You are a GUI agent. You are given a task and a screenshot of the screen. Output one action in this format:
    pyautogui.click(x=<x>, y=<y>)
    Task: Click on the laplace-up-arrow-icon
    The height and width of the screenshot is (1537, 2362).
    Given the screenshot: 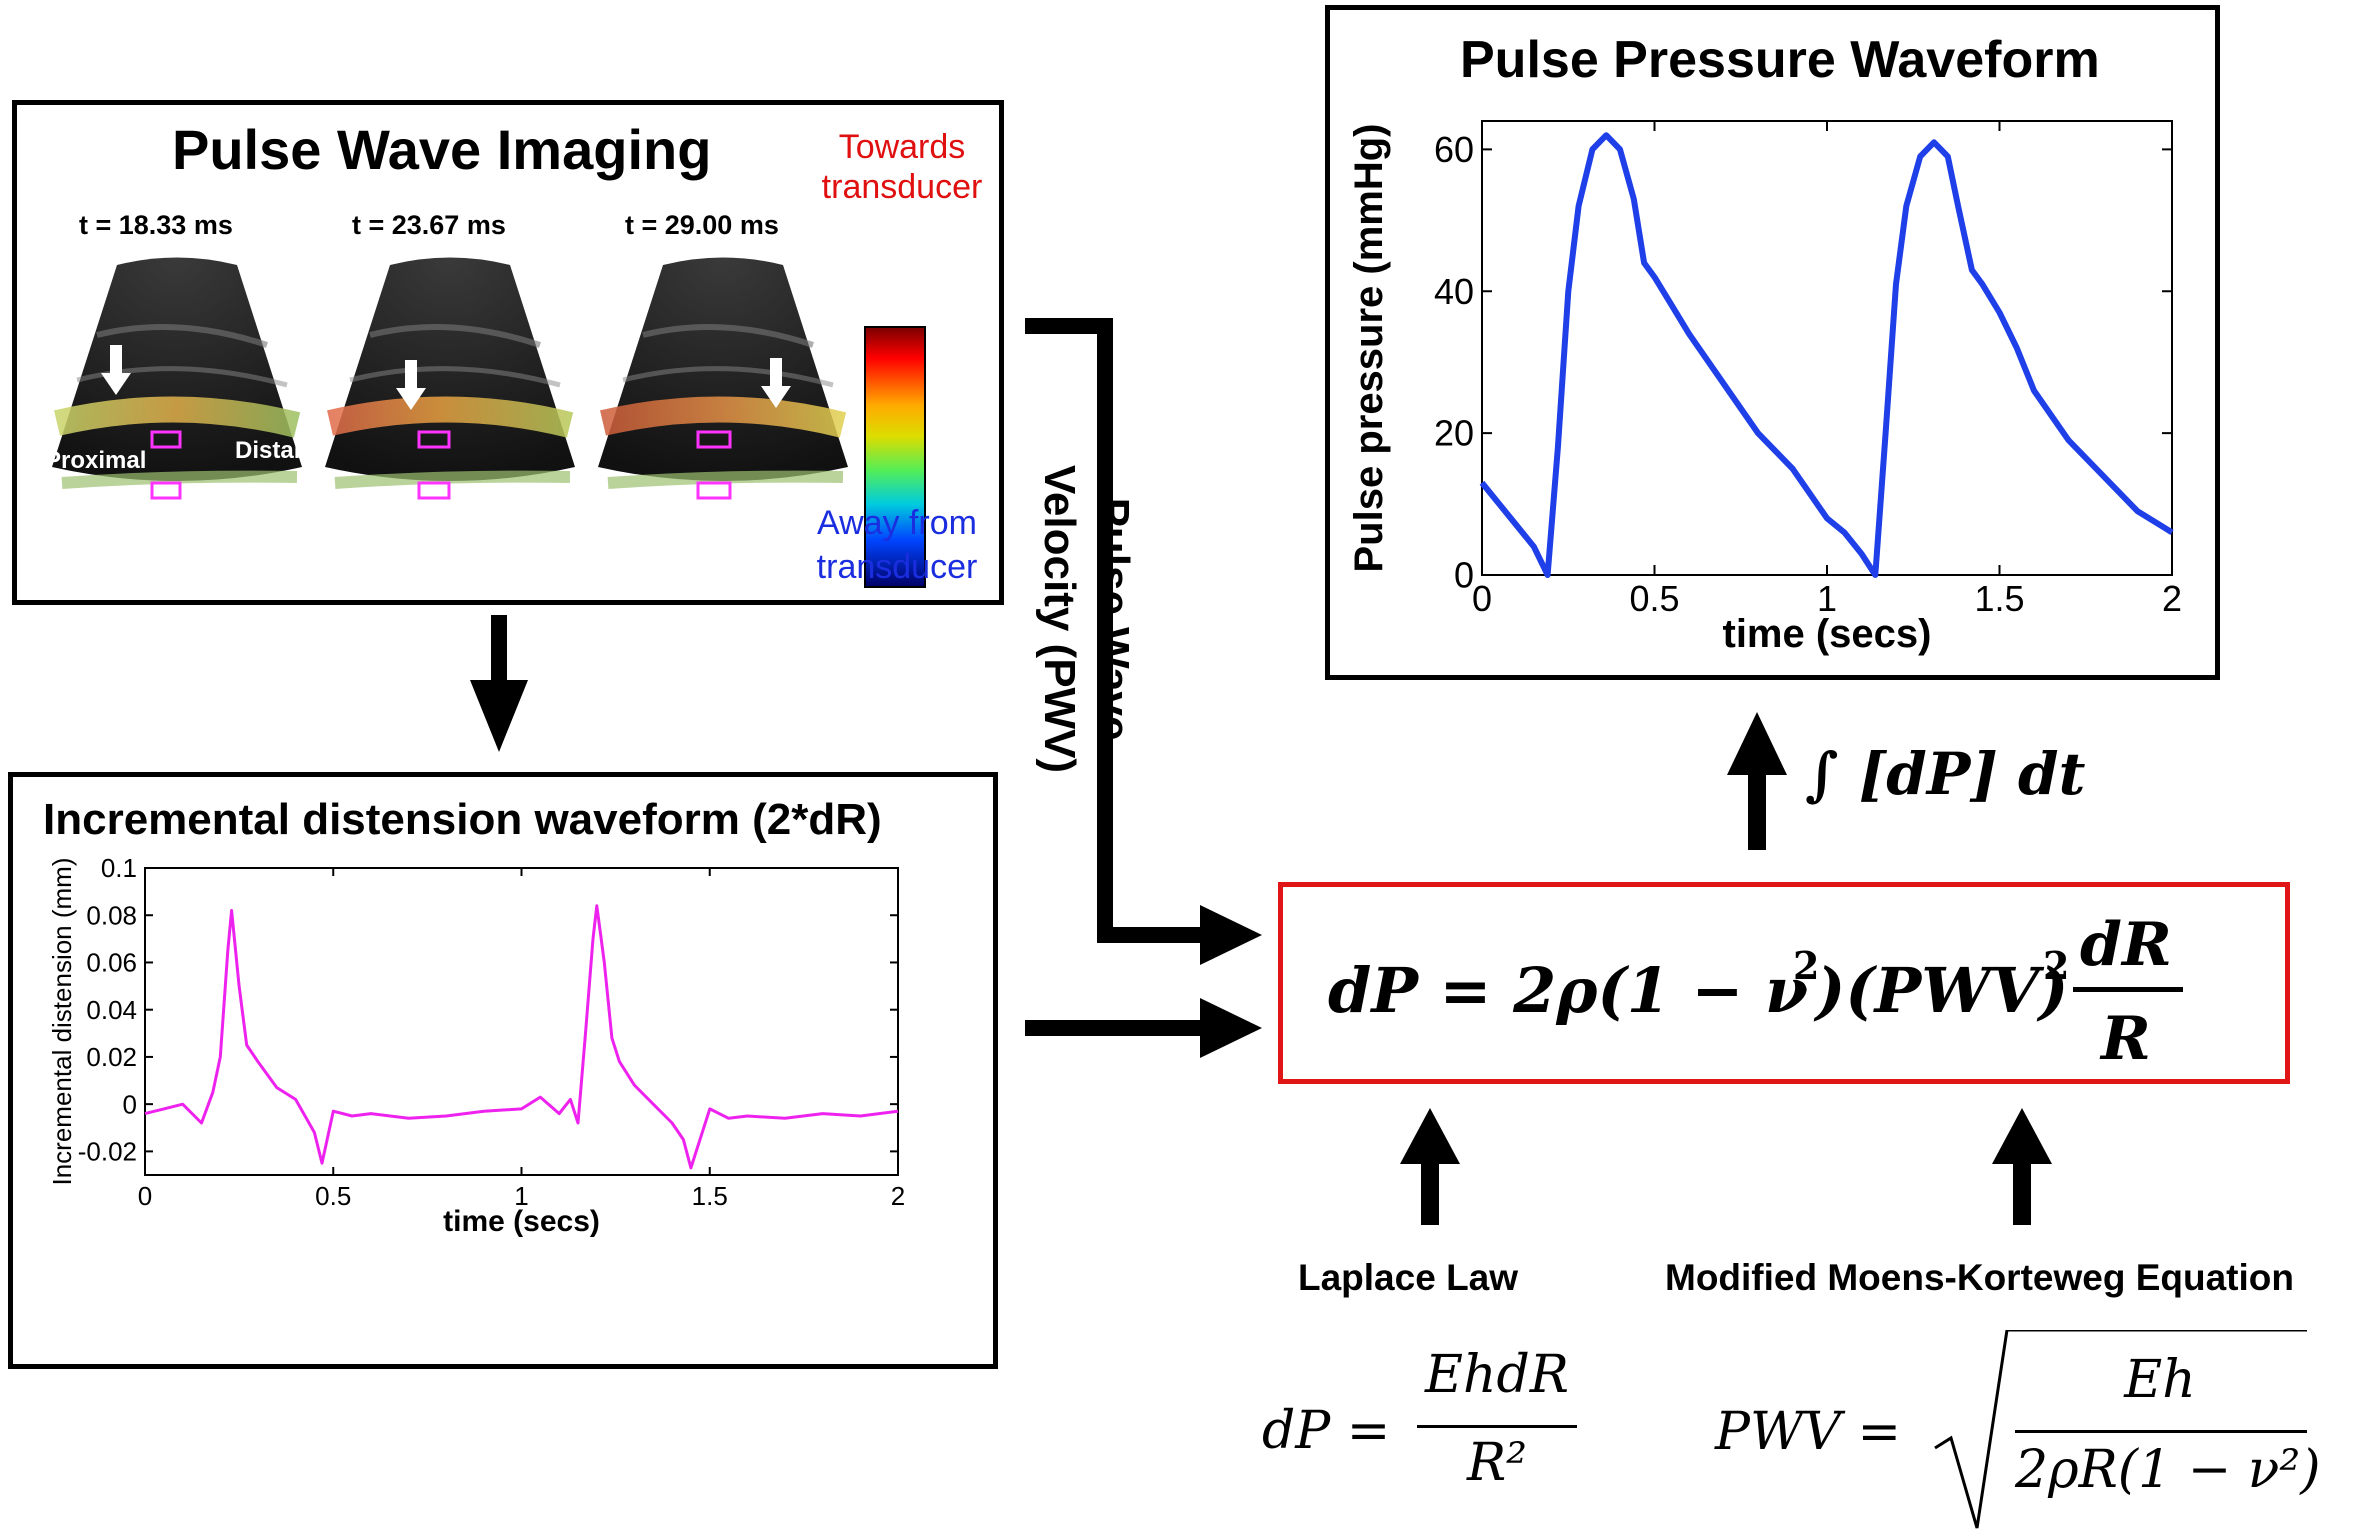 What is the action you would take?
    pyautogui.click(x=1430, y=1166)
    